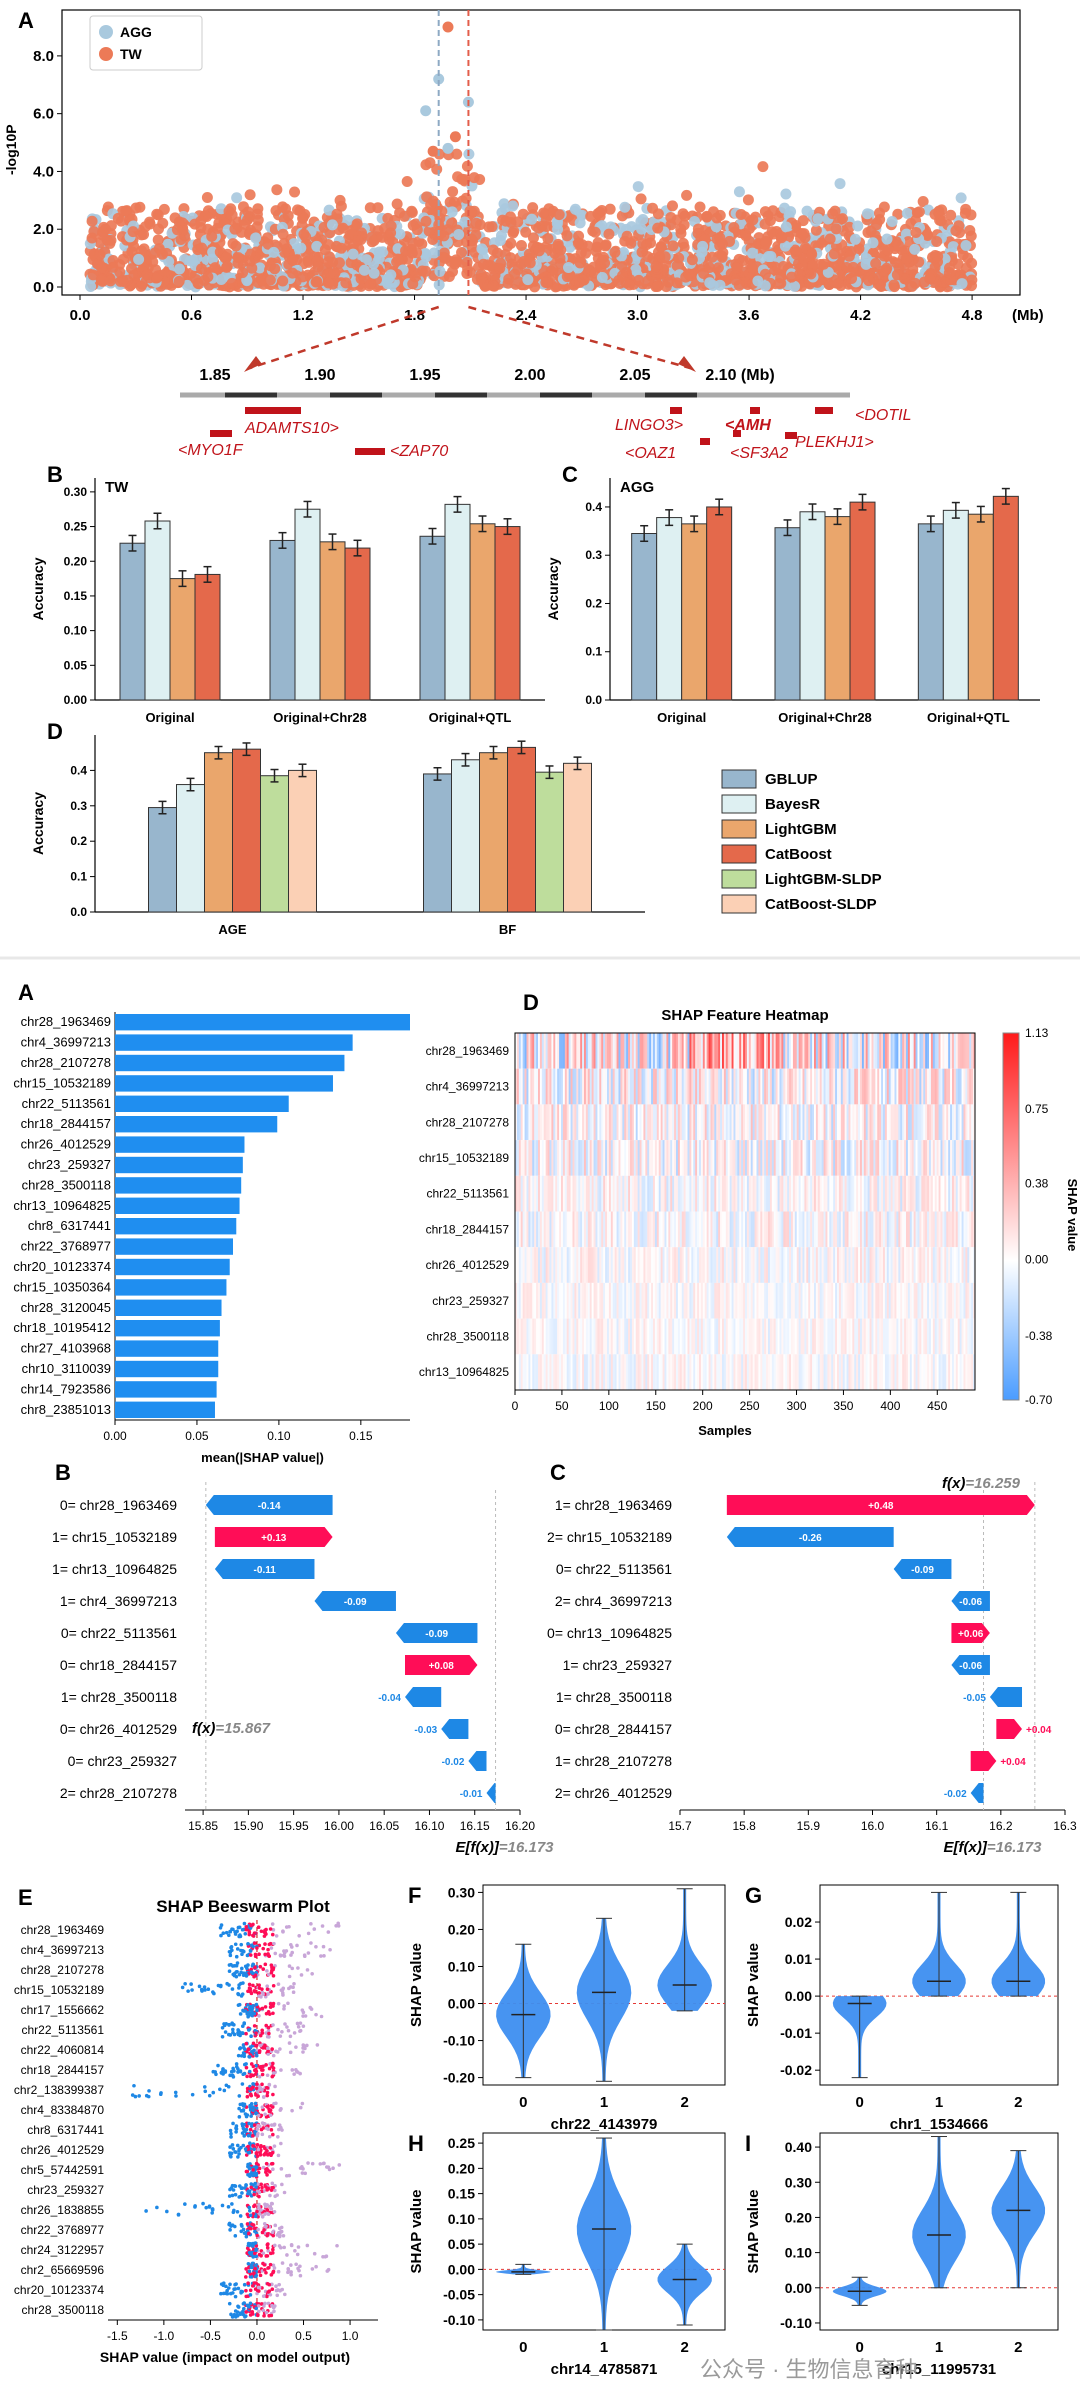  Describe the element at coordinates (433, 151) in the screenshot. I see `highlight-point` at that location.